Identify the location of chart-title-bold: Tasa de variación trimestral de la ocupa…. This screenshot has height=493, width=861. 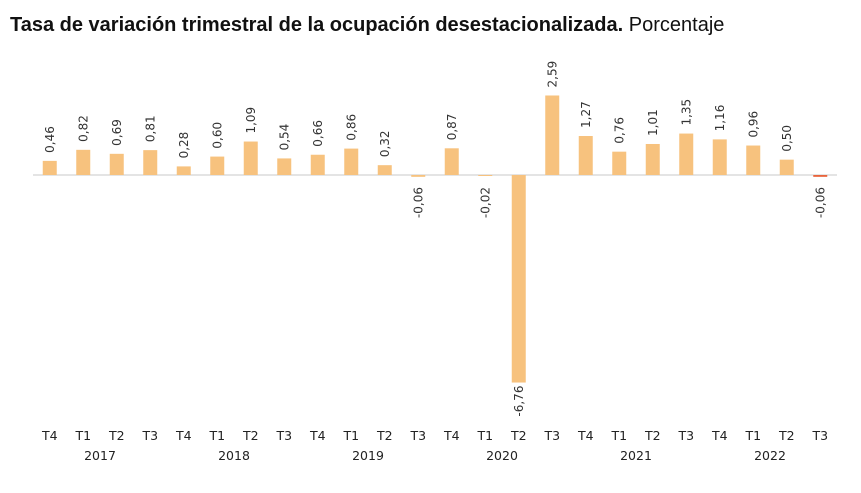
(317, 25).